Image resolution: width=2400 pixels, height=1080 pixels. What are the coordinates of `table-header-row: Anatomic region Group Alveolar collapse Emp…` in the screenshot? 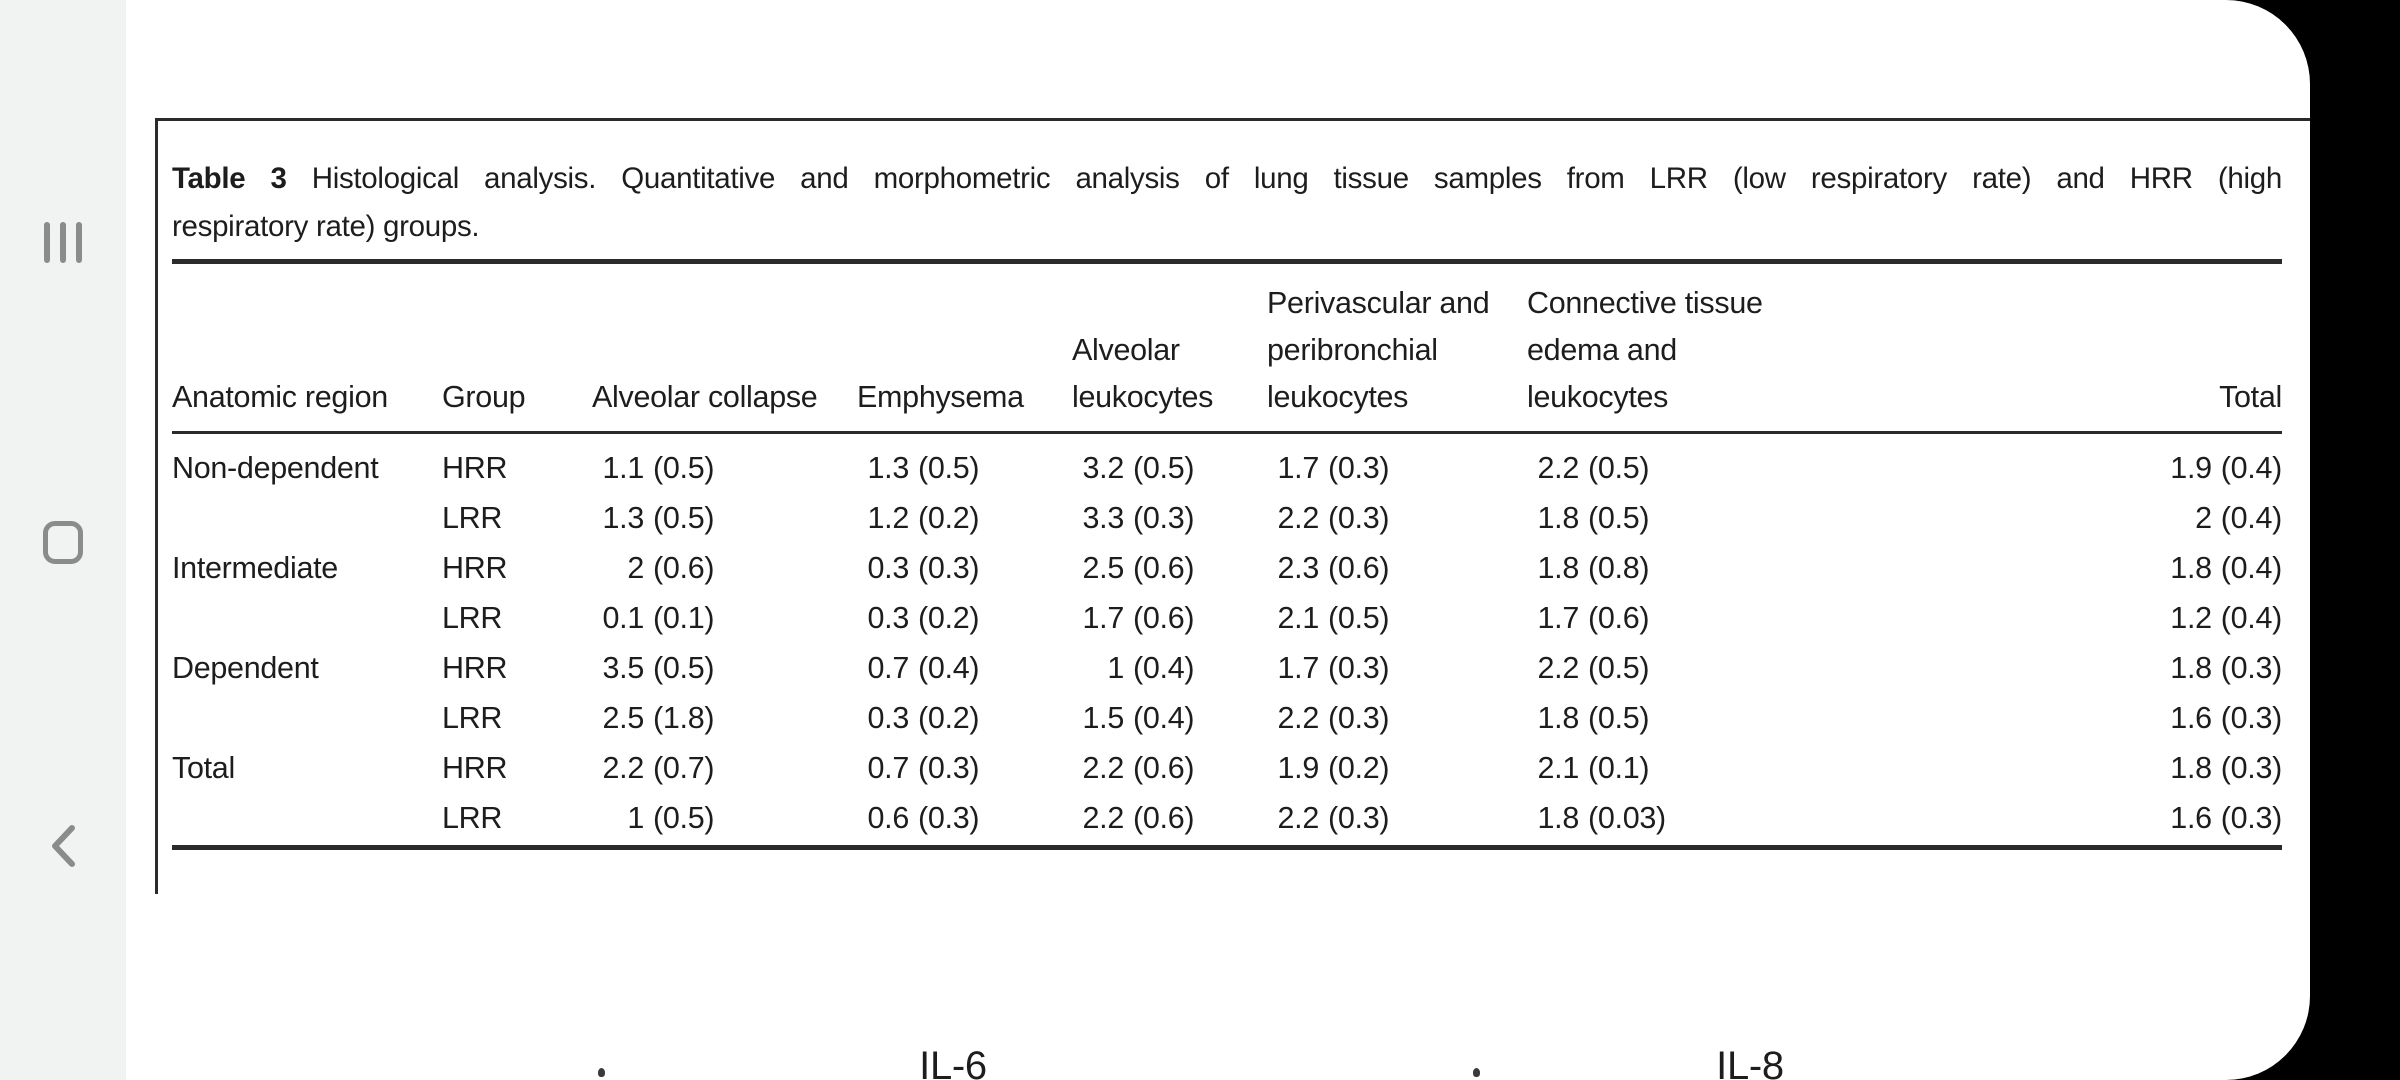 It's located at (1227, 347).